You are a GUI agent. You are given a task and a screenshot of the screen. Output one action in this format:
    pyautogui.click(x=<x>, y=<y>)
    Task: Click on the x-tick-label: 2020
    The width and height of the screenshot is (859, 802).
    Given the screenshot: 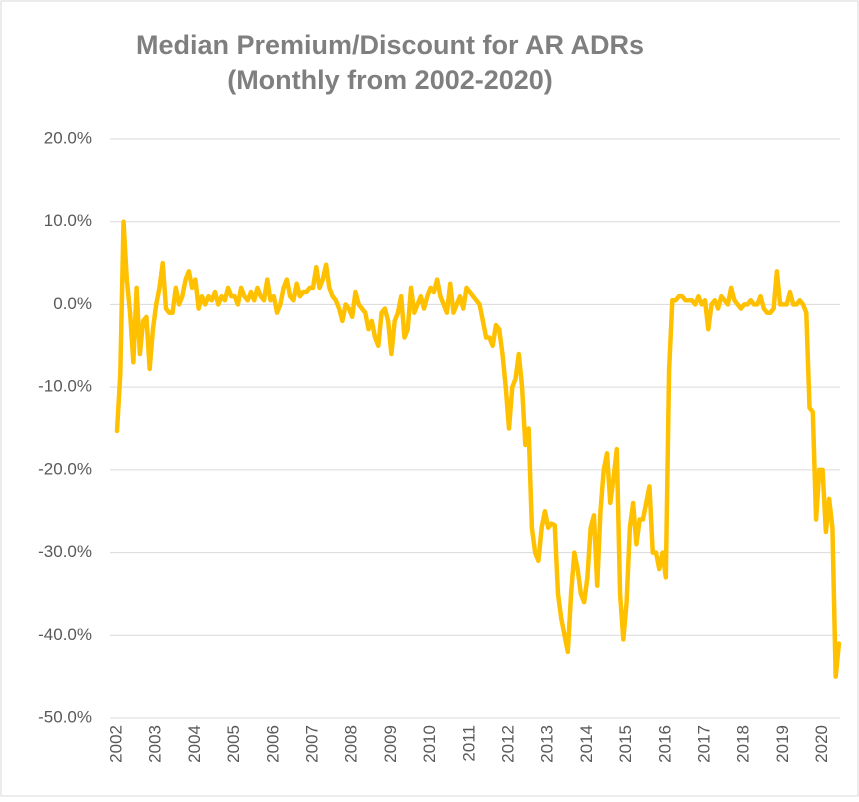 What is the action you would take?
    pyautogui.click(x=821, y=744)
    